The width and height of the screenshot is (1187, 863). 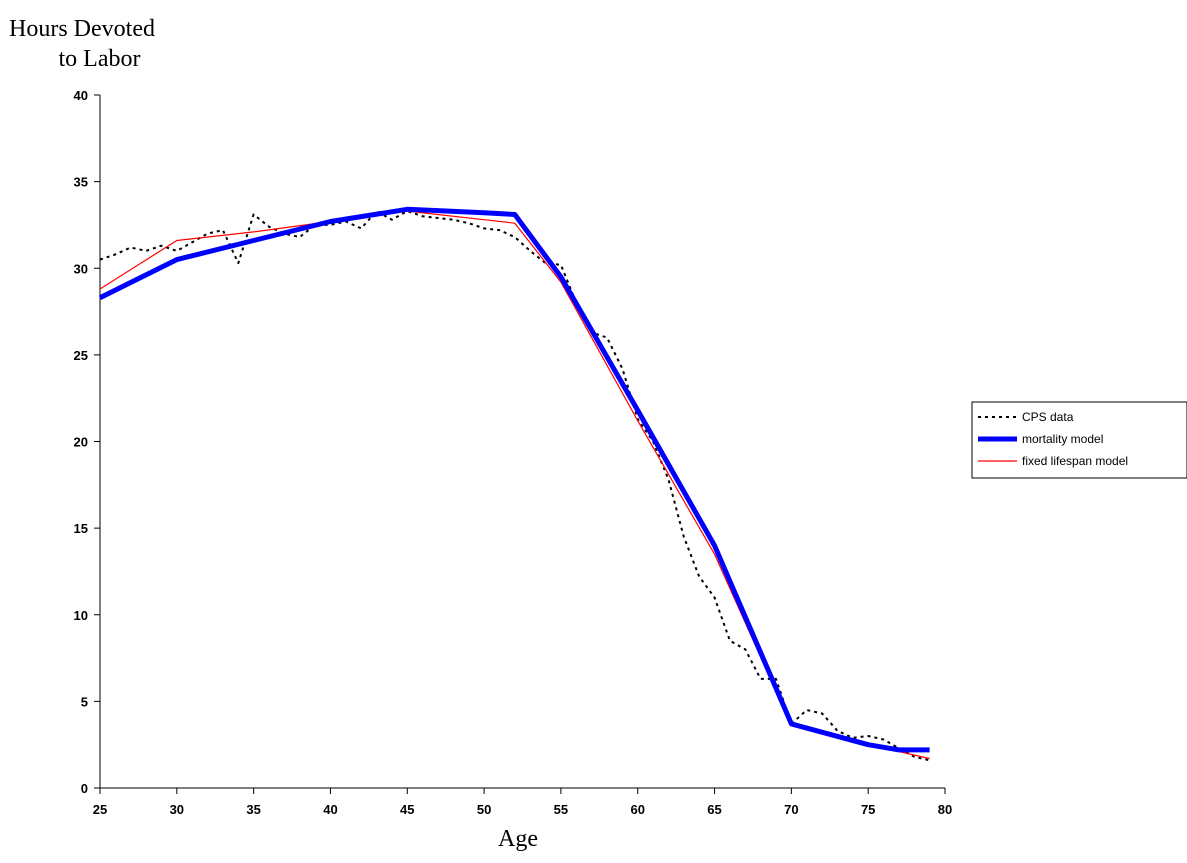 What do you see at coordinates (330, 809) in the screenshot?
I see `x-tick-label: 40` at bounding box center [330, 809].